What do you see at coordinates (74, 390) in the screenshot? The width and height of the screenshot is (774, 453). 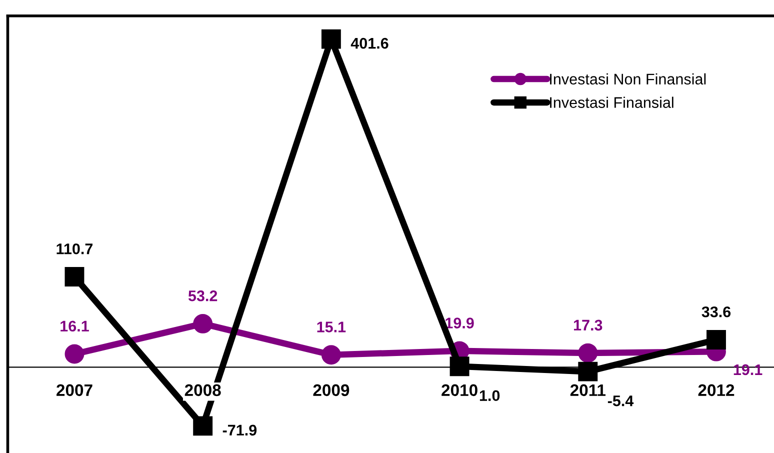 I see `x-tick-label: 2007` at bounding box center [74, 390].